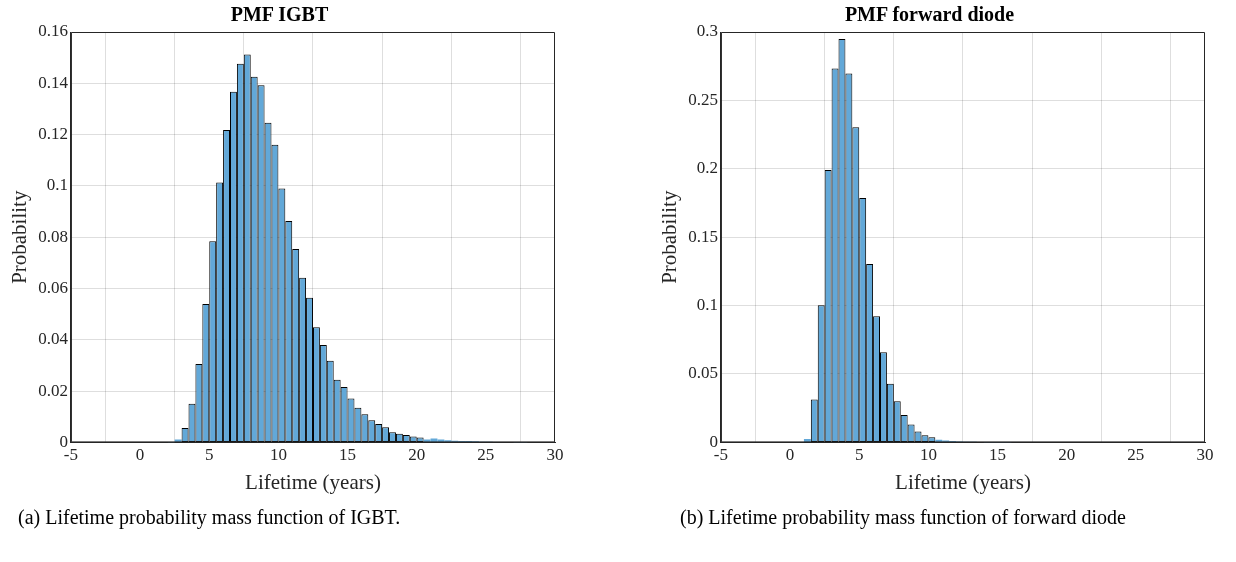 This screenshot has height=562, width=1236. What do you see at coordinates (210, 518) in the screenshot?
I see `text: (a) Lifetime probability mass function of IGBT.` at bounding box center [210, 518].